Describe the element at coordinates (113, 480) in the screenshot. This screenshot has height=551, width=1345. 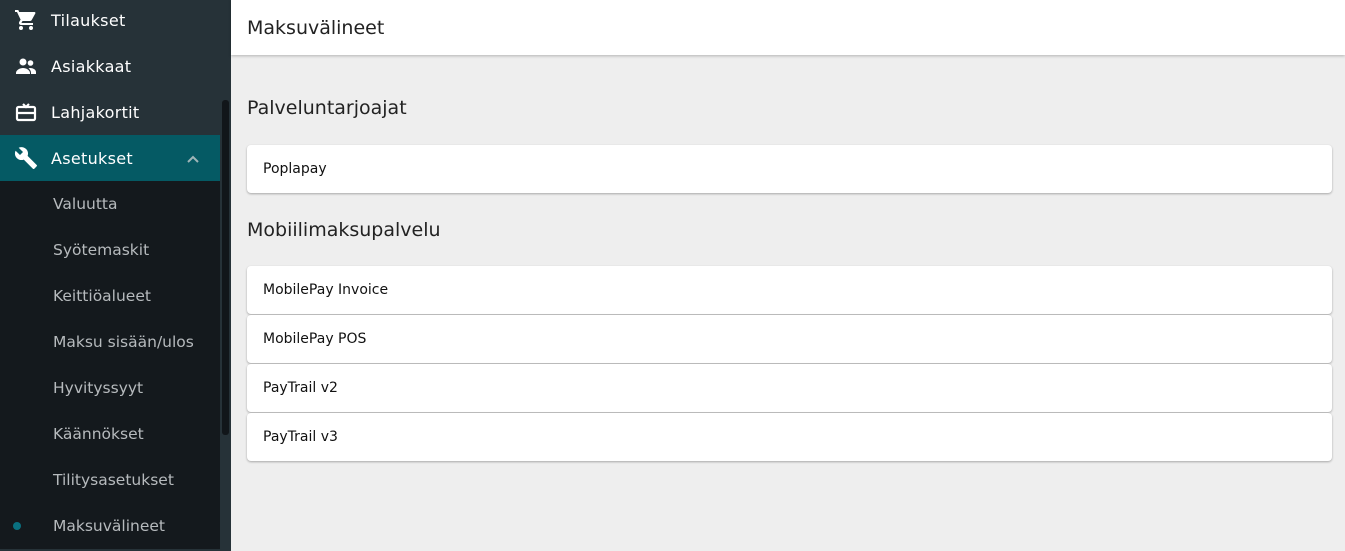
I see `subitem-label: Tilitysasetukset` at that location.